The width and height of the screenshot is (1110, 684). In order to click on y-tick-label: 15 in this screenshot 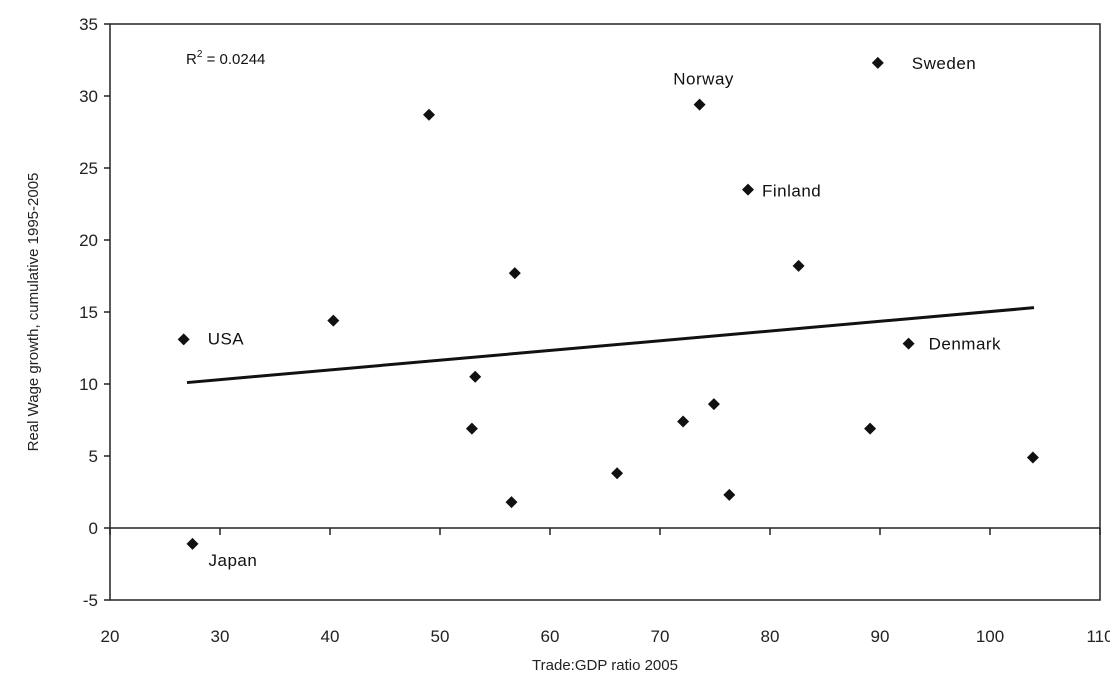, I will do `click(88, 312)`.